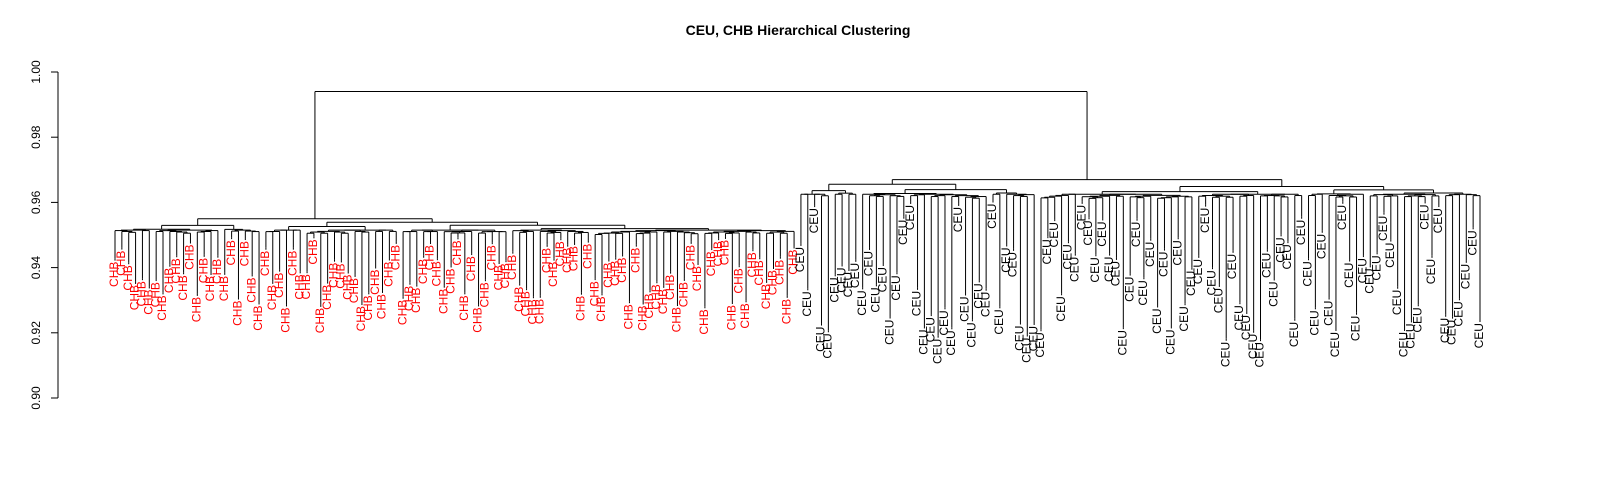 The image size is (1600, 480). What do you see at coordinates (36, 202) in the screenshot?
I see `y-tick-label: 0.96` at bounding box center [36, 202].